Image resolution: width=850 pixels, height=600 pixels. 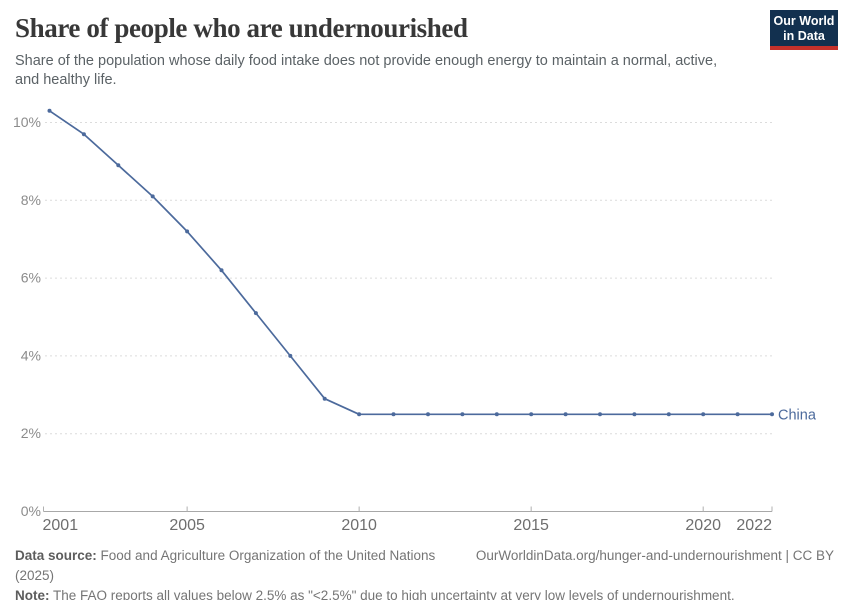 What do you see at coordinates (754, 525) in the screenshot?
I see `x-axis-label: 2022` at bounding box center [754, 525].